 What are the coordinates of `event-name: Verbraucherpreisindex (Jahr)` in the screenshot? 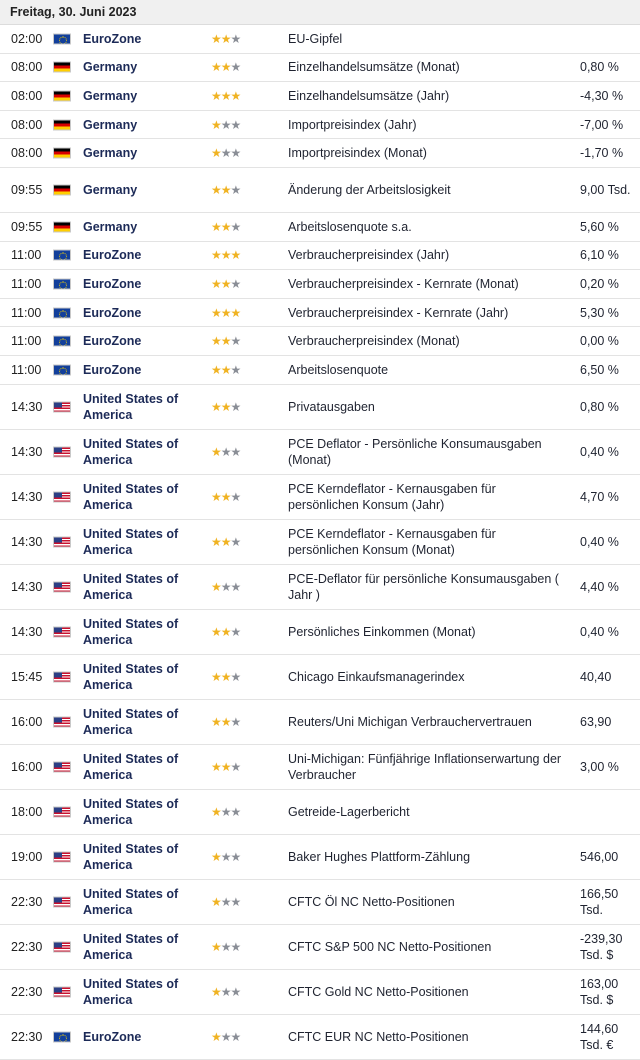 It's located at (369, 255).